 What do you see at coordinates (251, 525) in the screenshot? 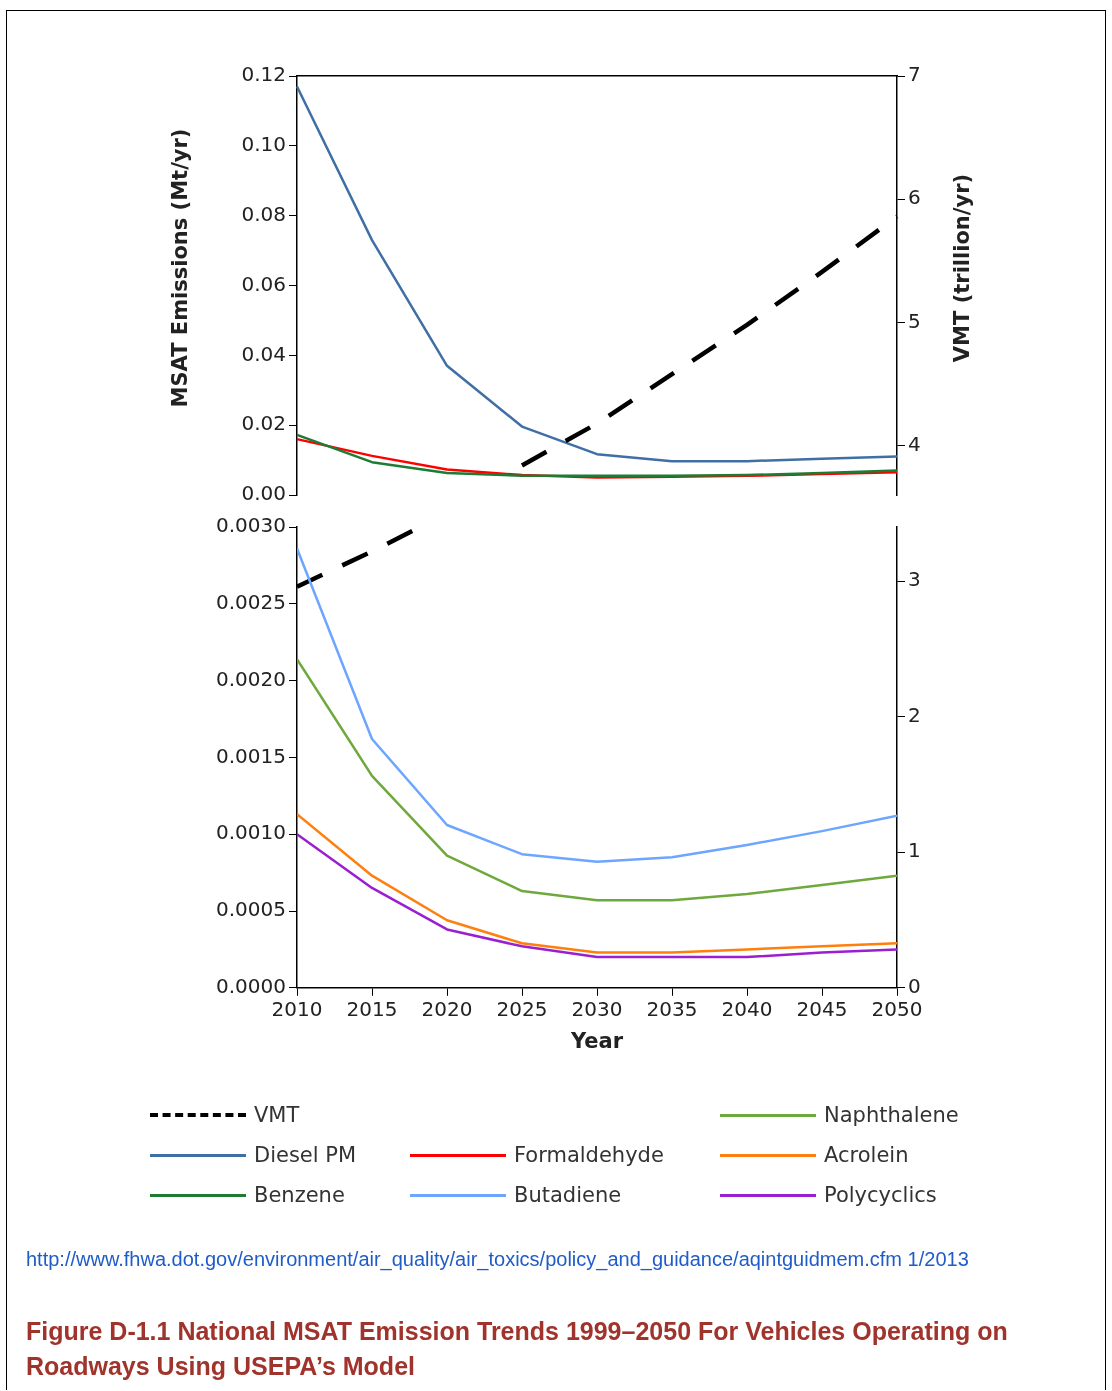
I see `y-tick-label: 0.0030` at bounding box center [251, 525].